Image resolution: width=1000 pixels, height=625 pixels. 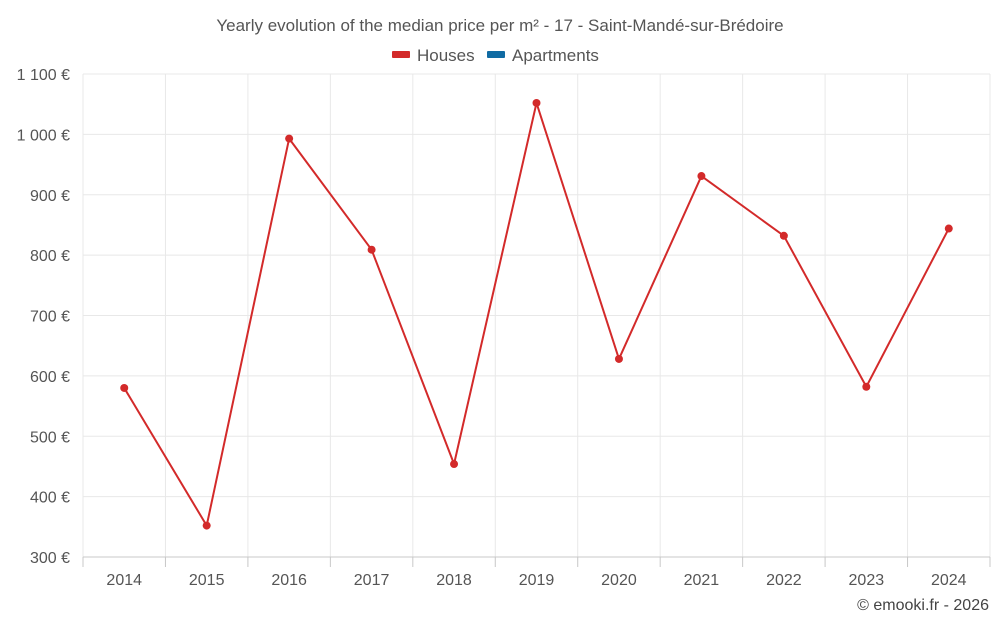 I want to click on legend-swatch-houses, so click(x=401, y=54).